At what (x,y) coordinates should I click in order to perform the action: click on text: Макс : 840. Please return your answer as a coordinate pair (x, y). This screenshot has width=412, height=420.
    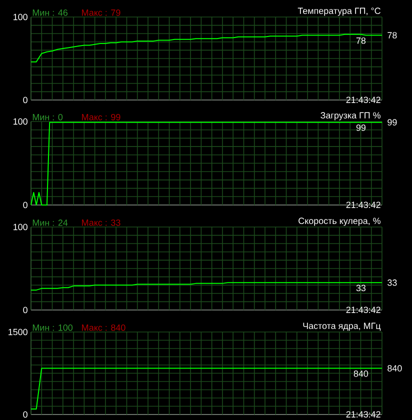
    Looking at the image, I should click on (104, 327).